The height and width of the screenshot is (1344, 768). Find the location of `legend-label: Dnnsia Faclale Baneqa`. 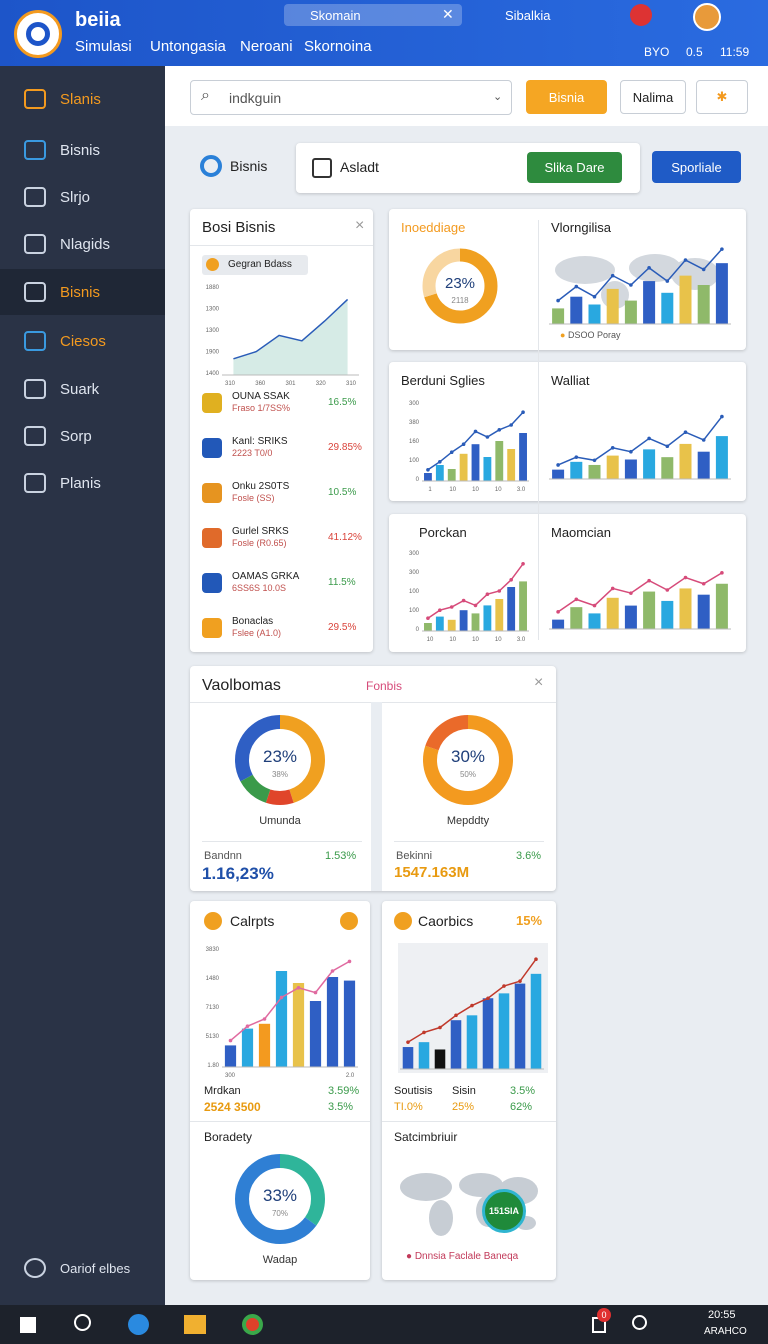

legend-label: Dnnsia Faclale Baneqa is located at coordinates (466, 1256).